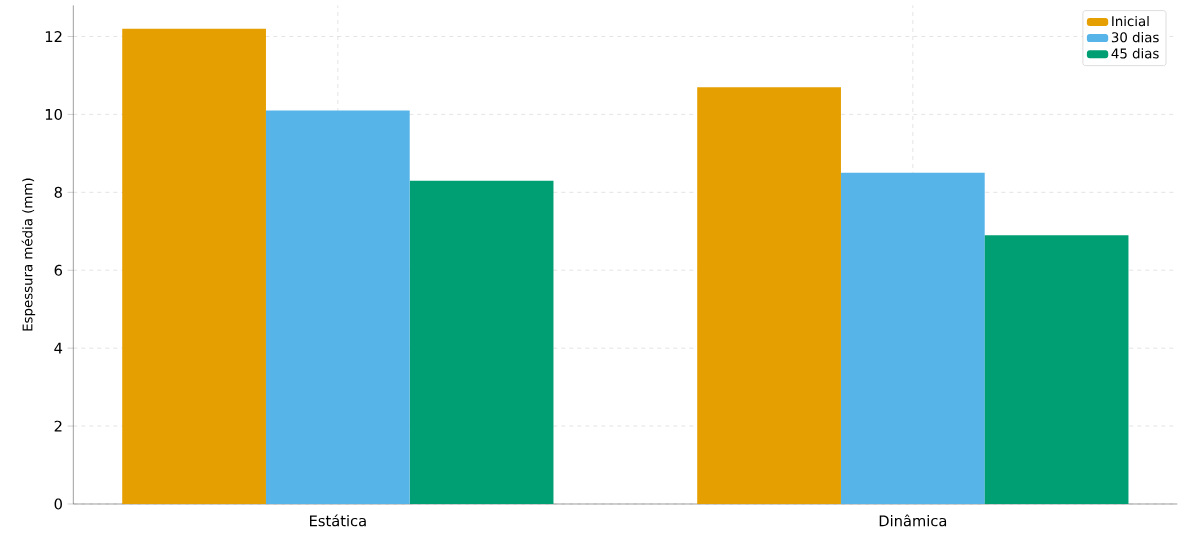 The width and height of the screenshot is (1188, 533). I want to click on y-tick-label: 6, so click(58, 270).